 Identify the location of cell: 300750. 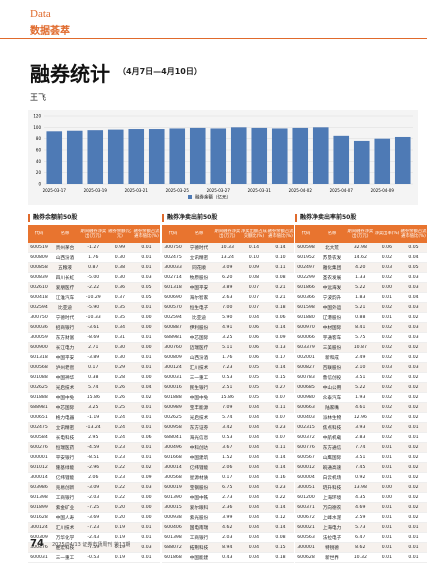
(39, 317).